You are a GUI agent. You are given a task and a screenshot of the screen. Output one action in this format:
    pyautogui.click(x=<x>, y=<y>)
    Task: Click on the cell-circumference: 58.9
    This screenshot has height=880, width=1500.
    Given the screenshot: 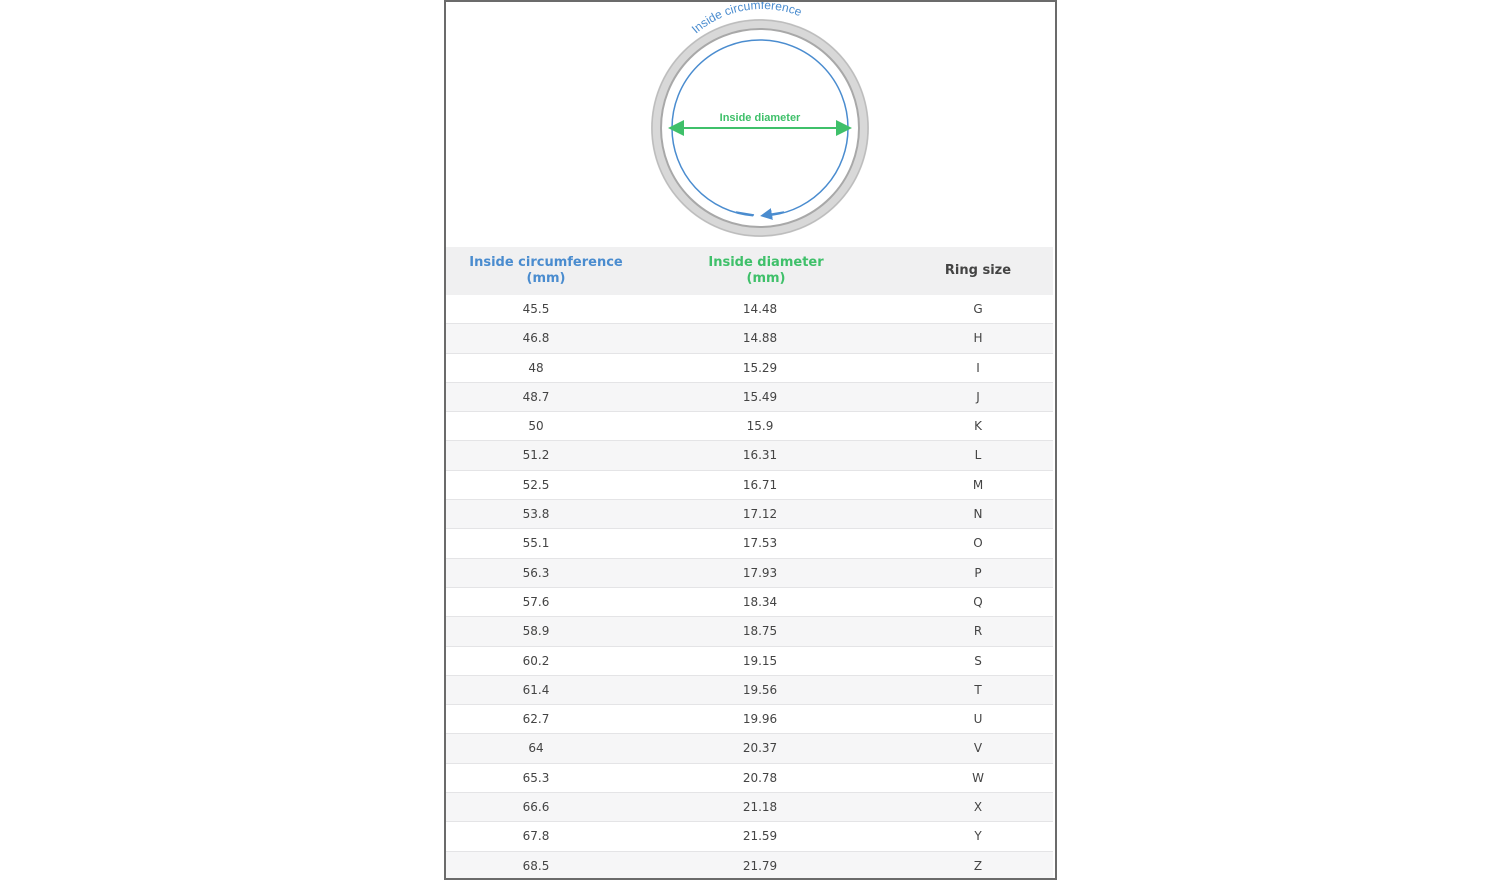 What is the action you would take?
    pyautogui.click(x=536, y=631)
    